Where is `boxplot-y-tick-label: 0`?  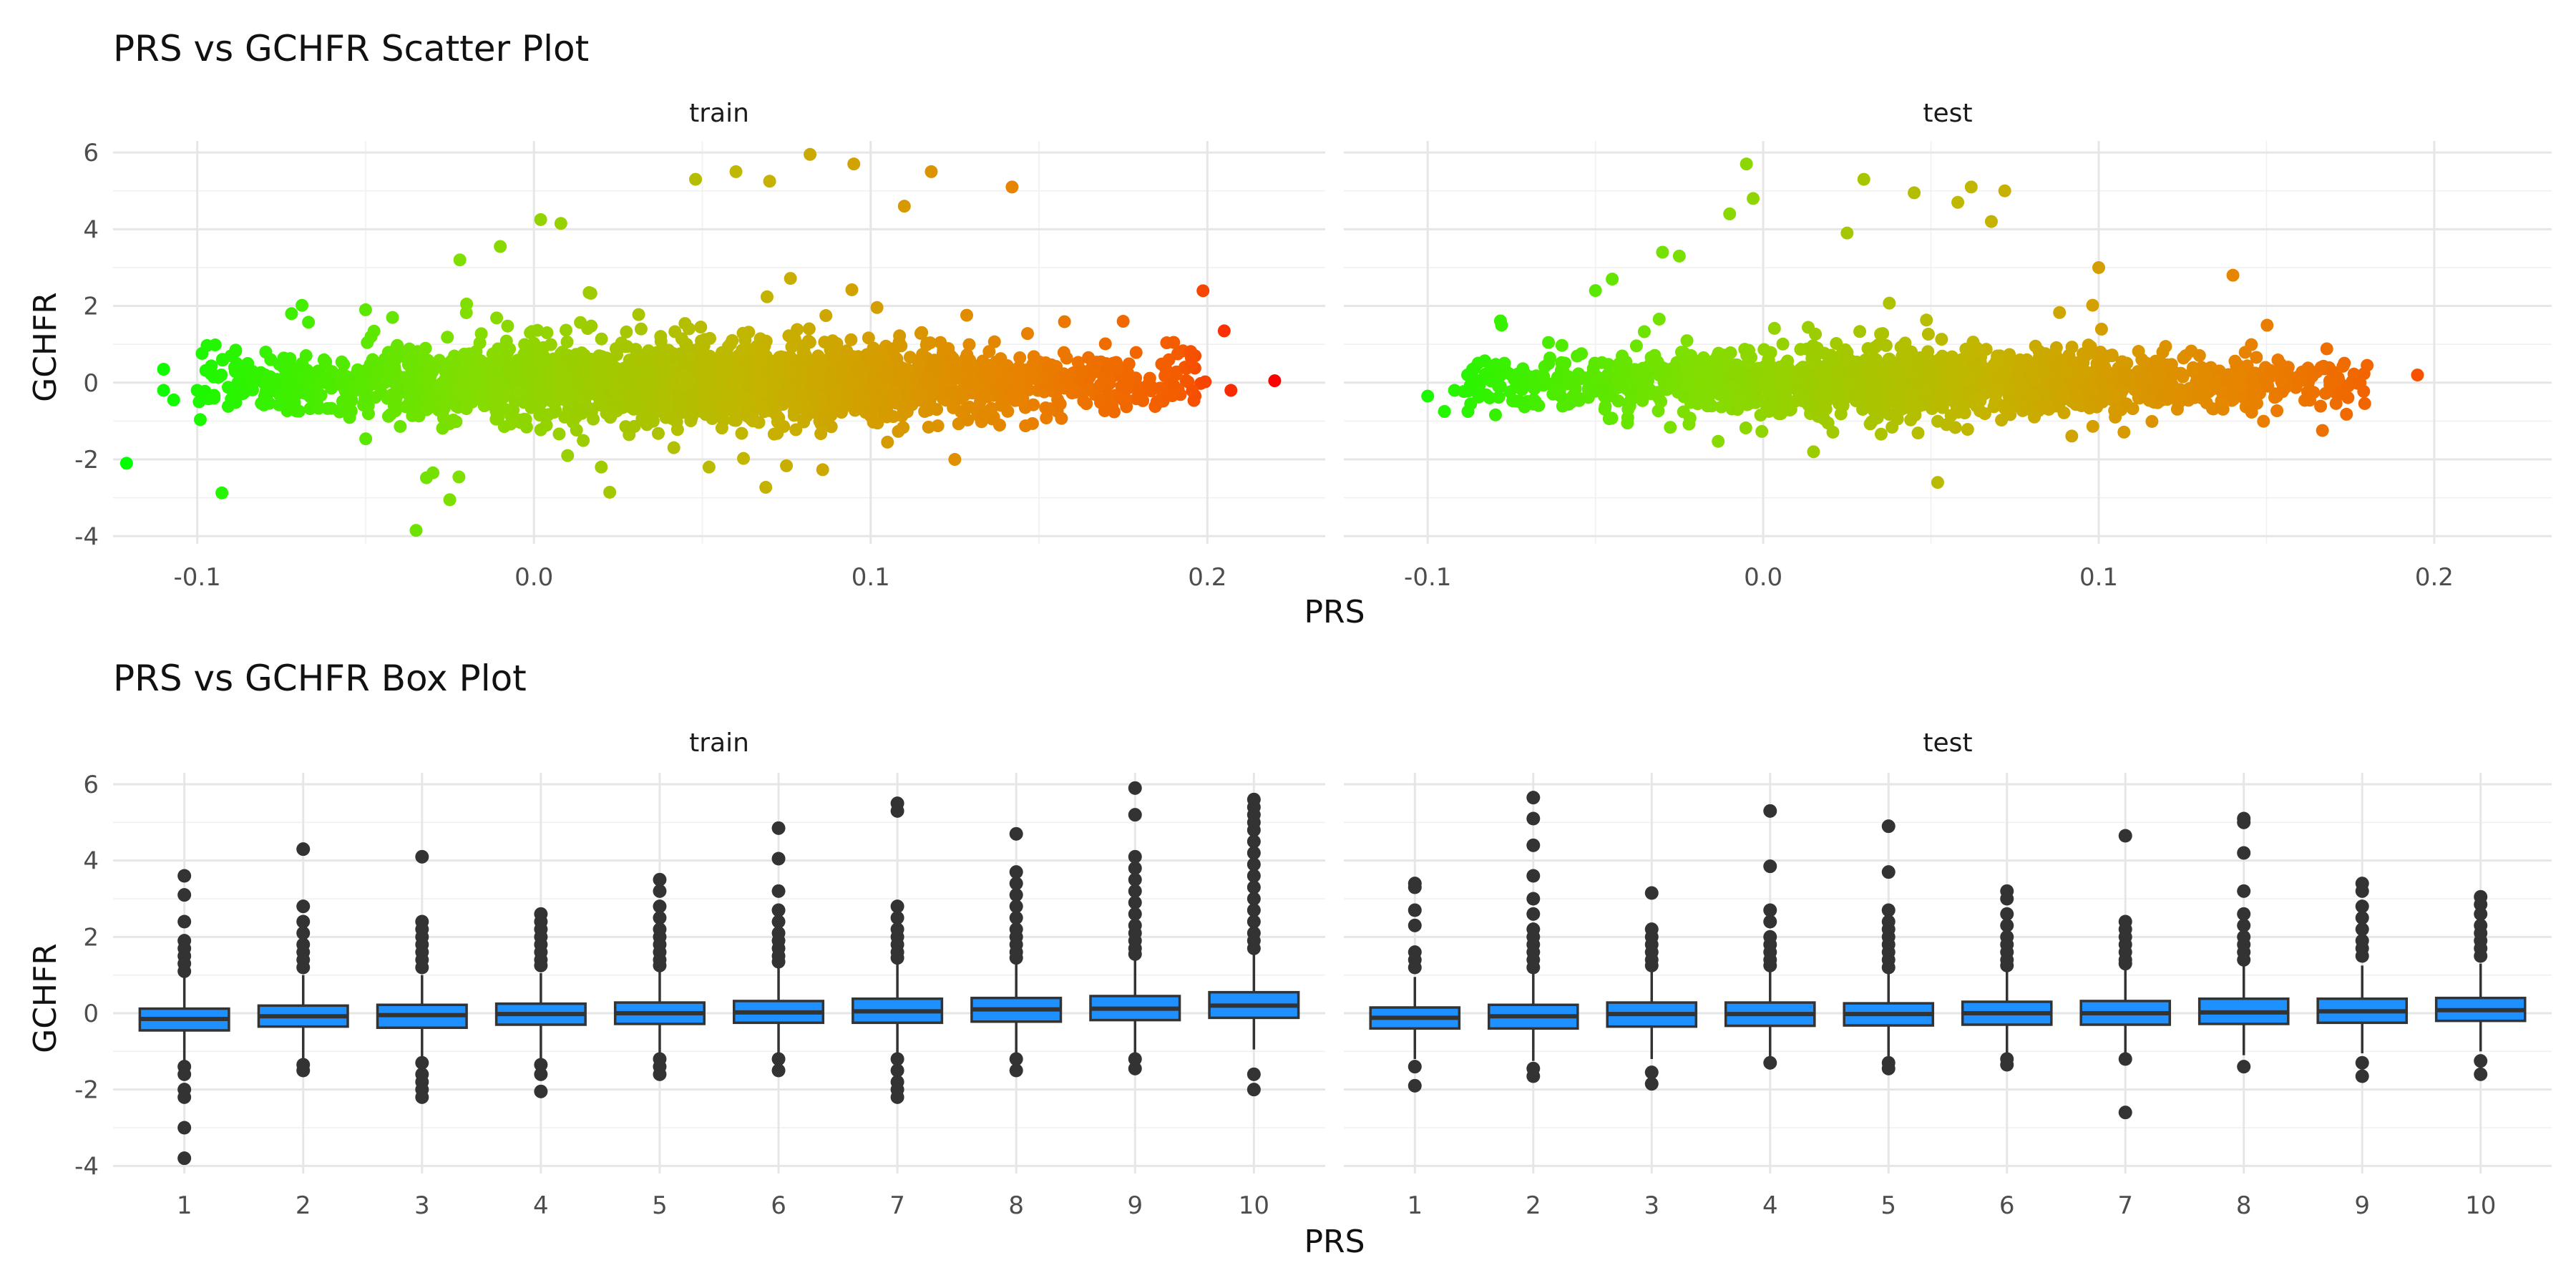 boxplot-y-tick-label: 0 is located at coordinates (91, 1014).